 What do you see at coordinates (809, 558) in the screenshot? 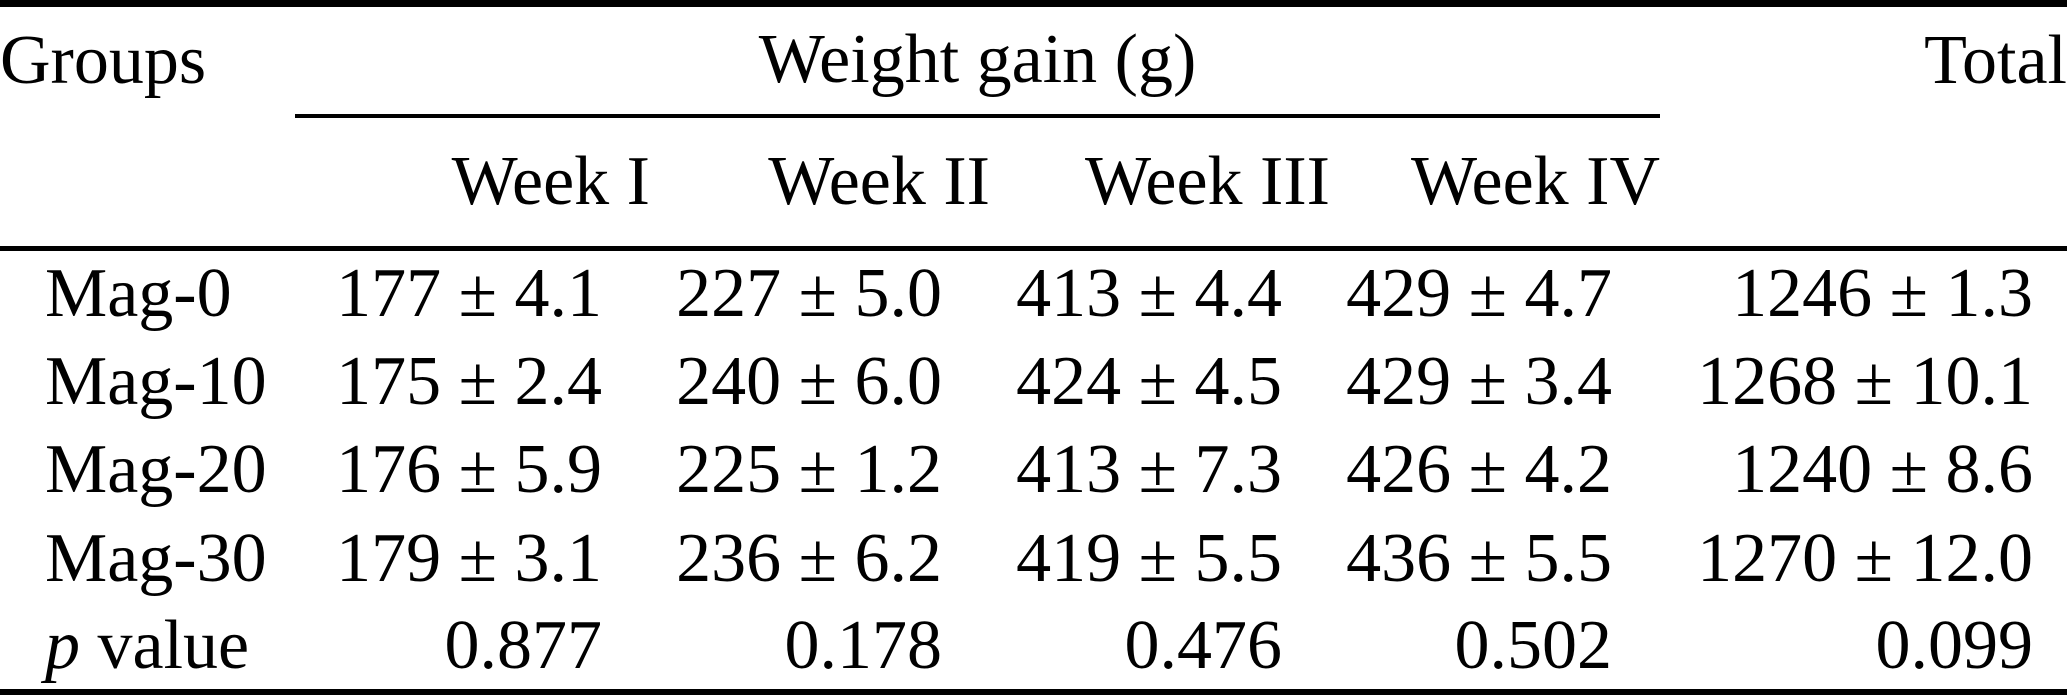
I see `week-value-cell: 236 ± 6.2` at bounding box center [809, 558].